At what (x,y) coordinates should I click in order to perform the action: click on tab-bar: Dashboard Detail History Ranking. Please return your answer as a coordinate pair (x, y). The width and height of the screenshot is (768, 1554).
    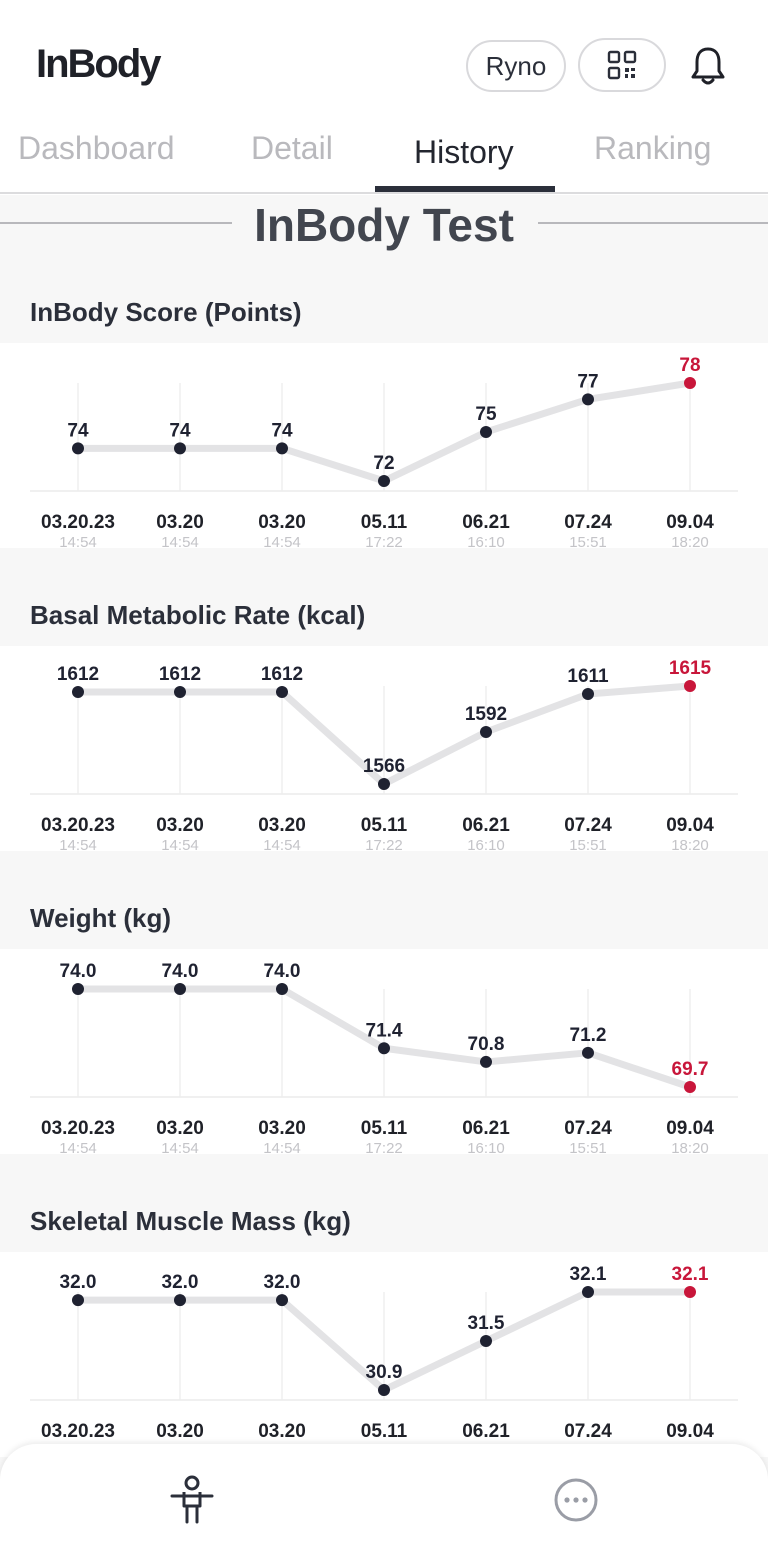
    Looking at the image, I should click on (384, 156).